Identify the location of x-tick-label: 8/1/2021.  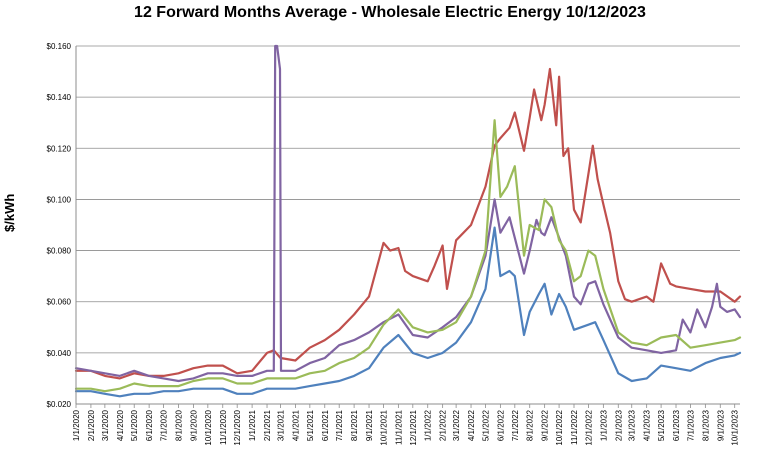
(354, 425).